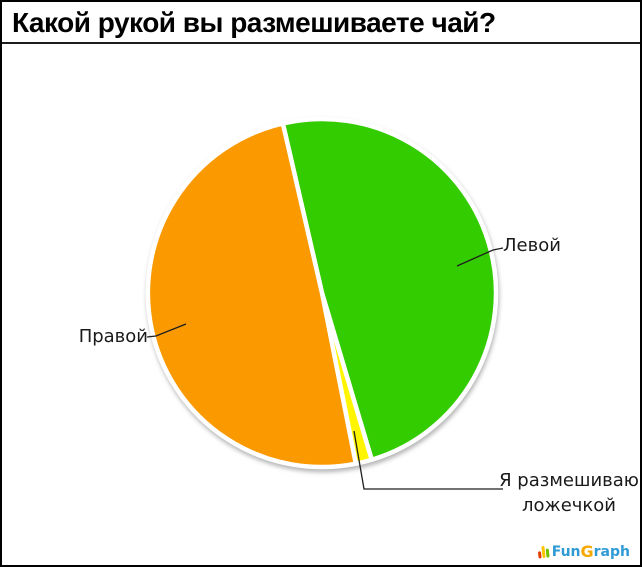  Describe the element at coordinates (539, 555) in the screenshot. I see `bar-chart-icon-bar-red` at that location.